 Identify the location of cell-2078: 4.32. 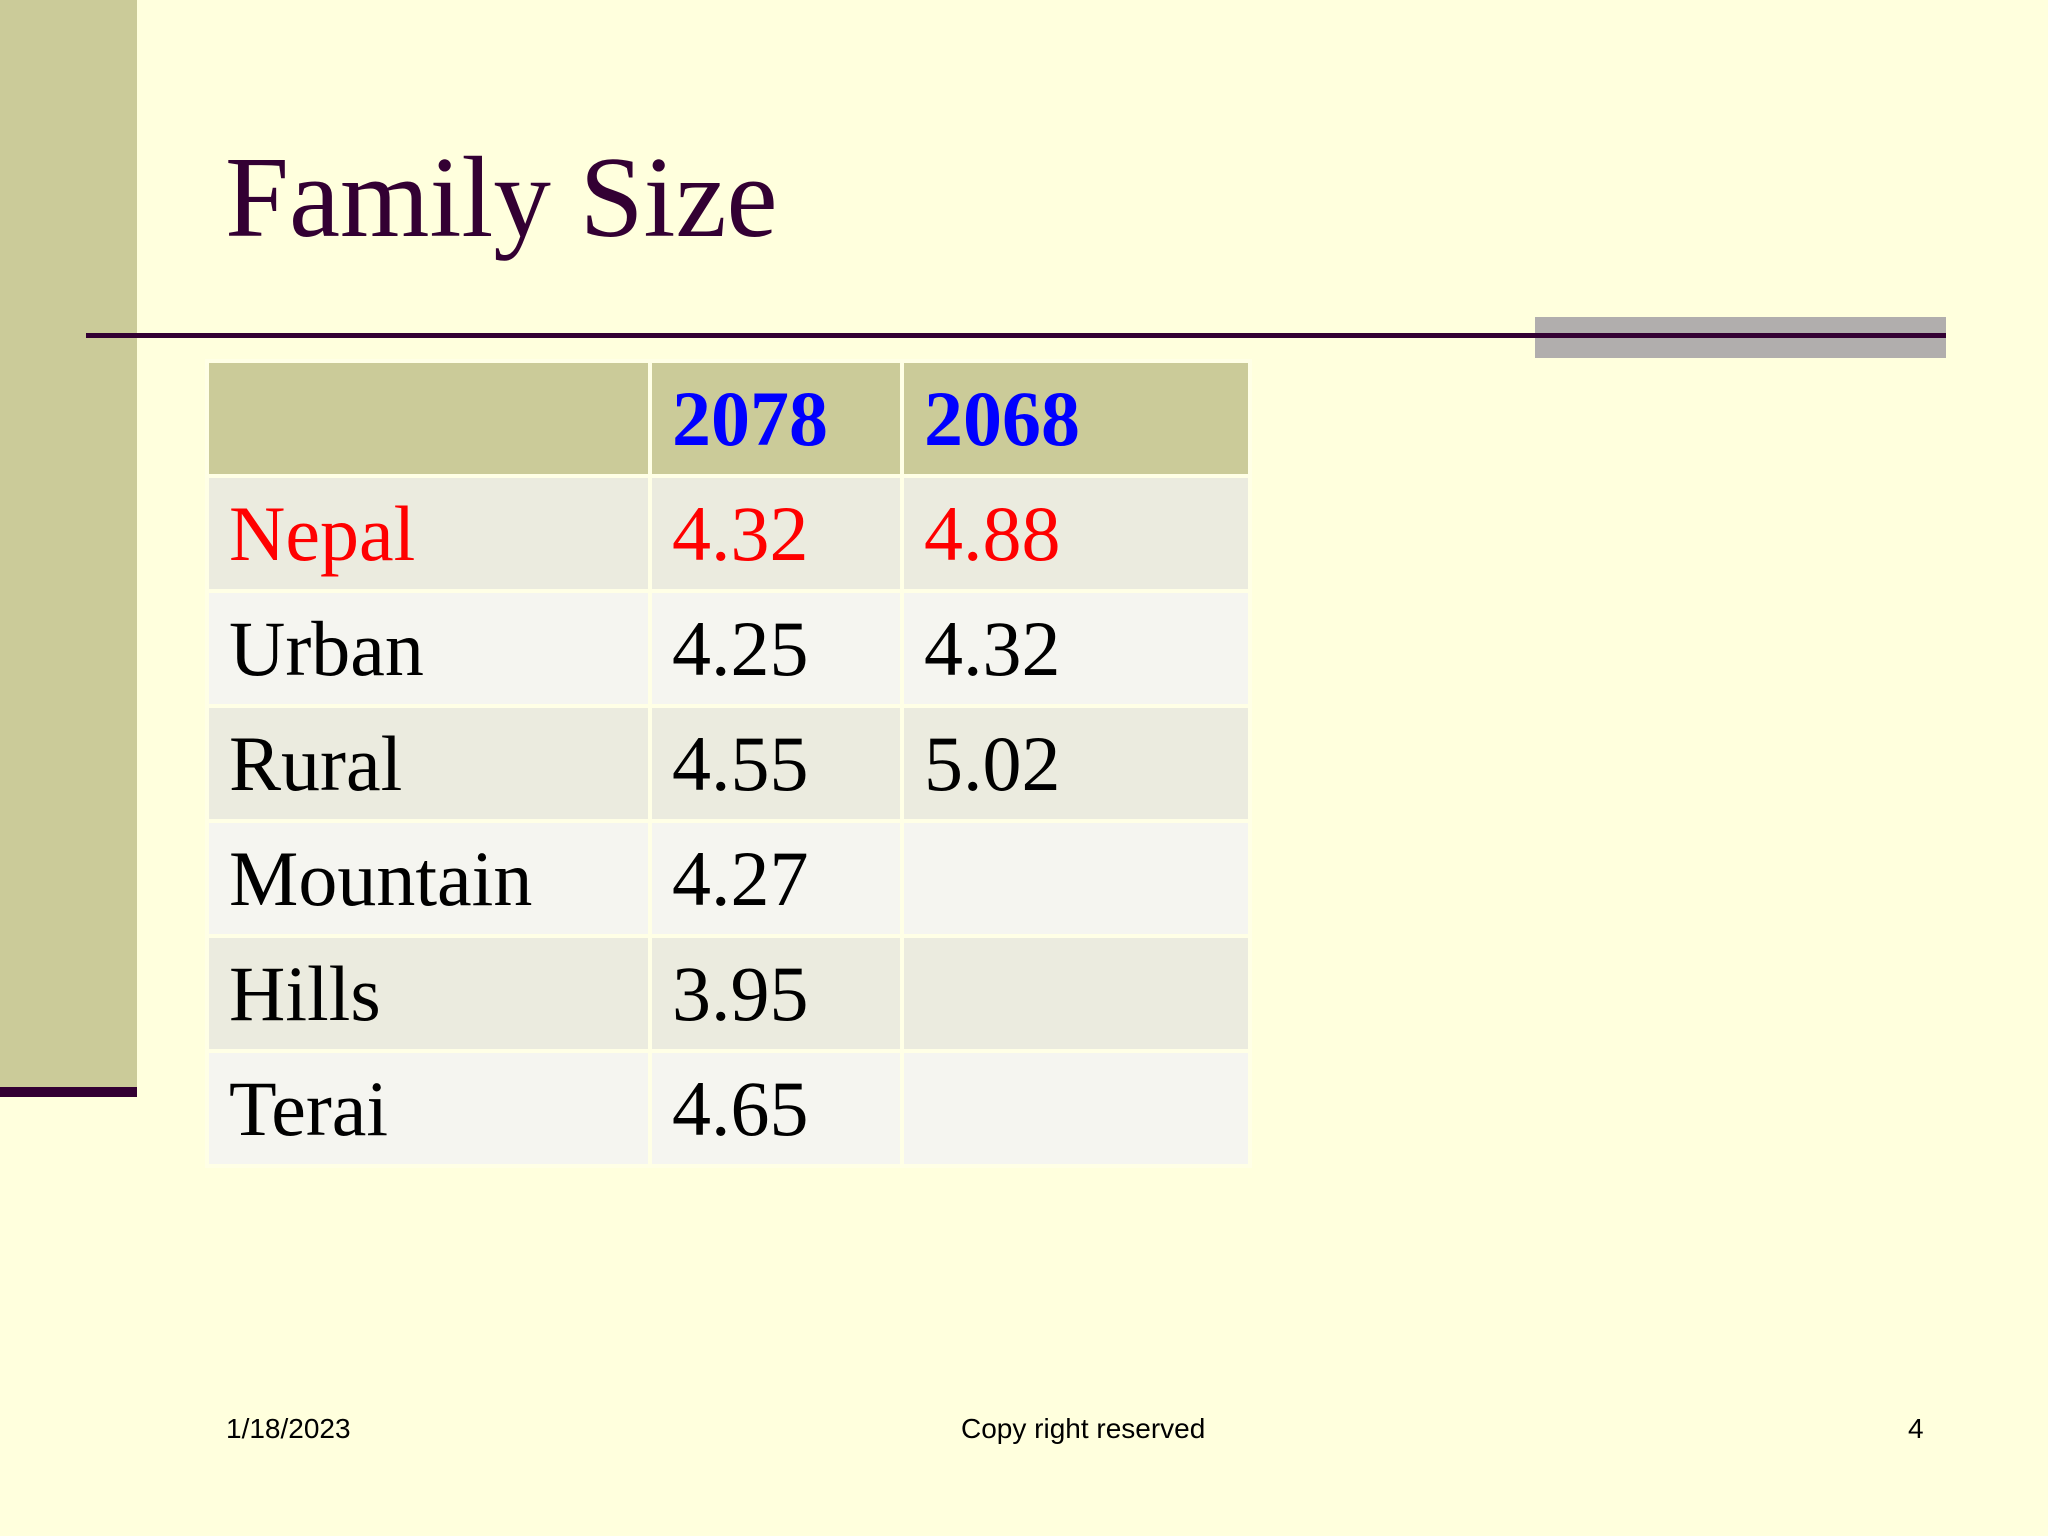
(776, 533).